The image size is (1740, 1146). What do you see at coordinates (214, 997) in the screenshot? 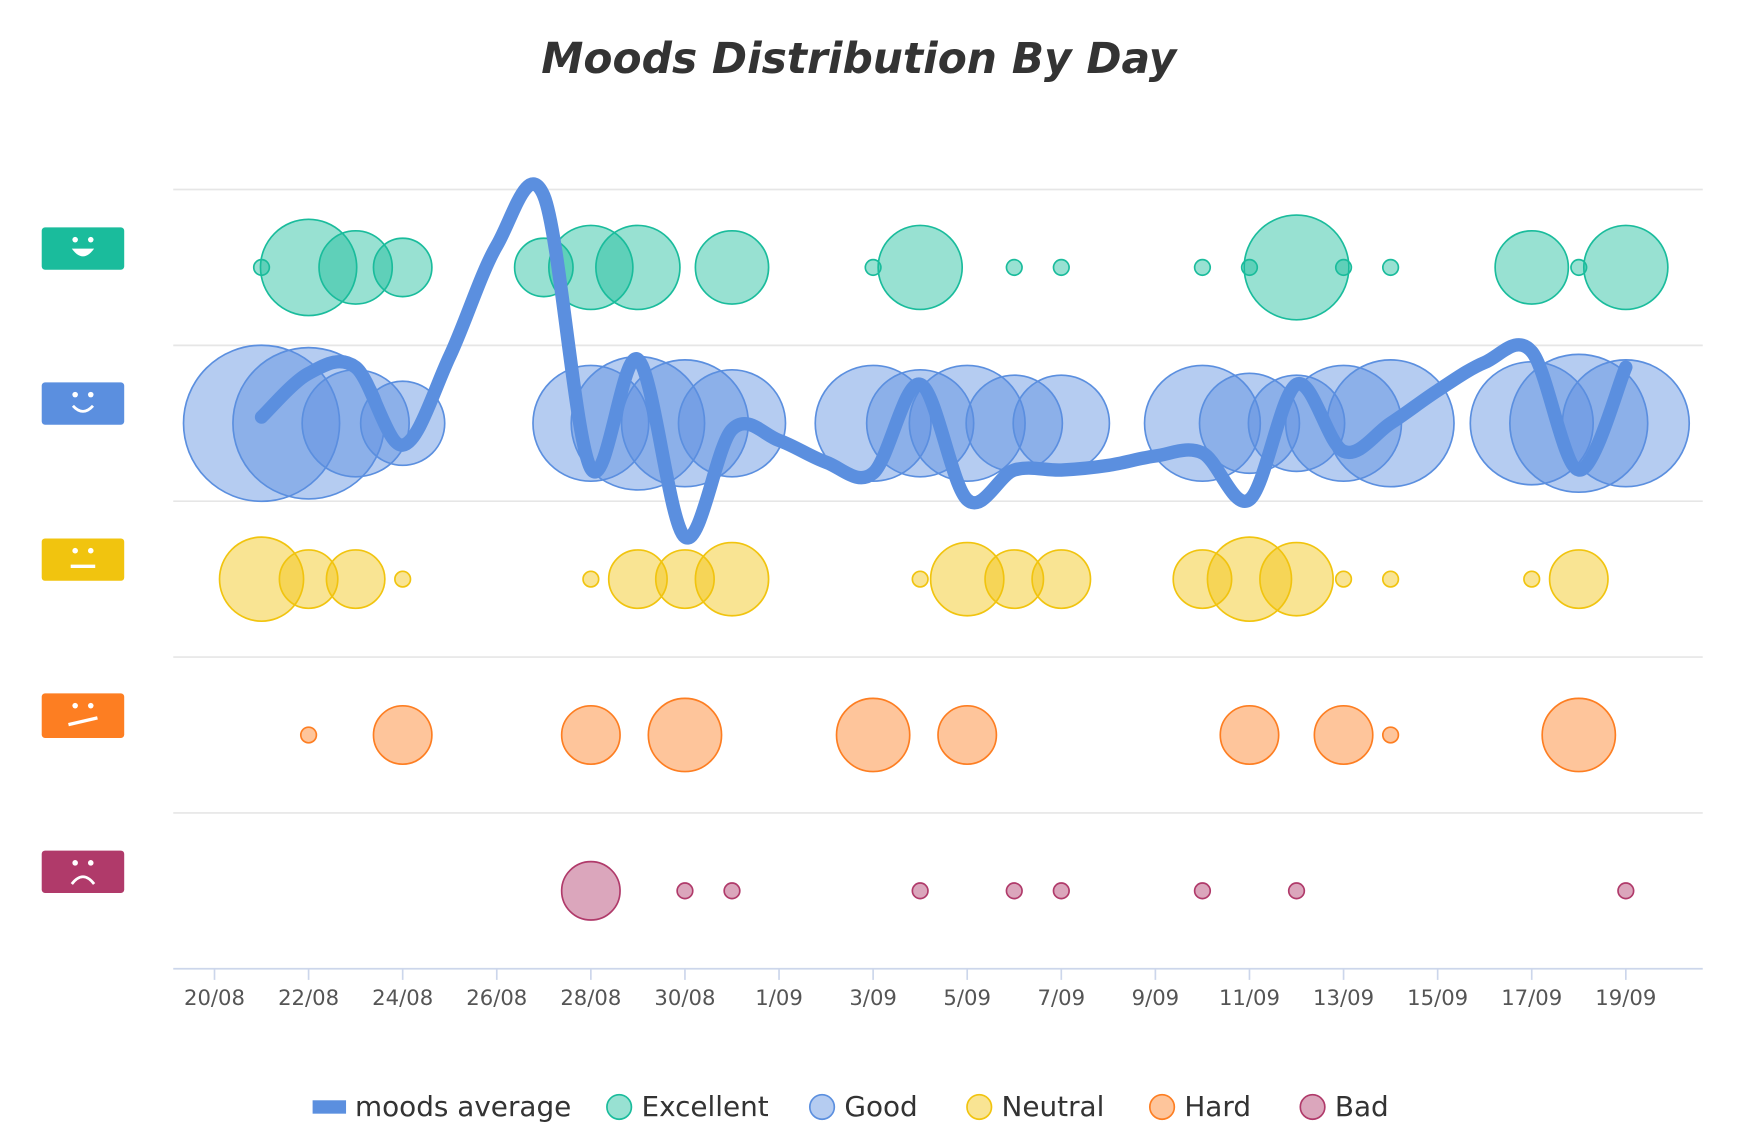
I see `x-tick-label: 20/08` at bounding box center [214, 997].